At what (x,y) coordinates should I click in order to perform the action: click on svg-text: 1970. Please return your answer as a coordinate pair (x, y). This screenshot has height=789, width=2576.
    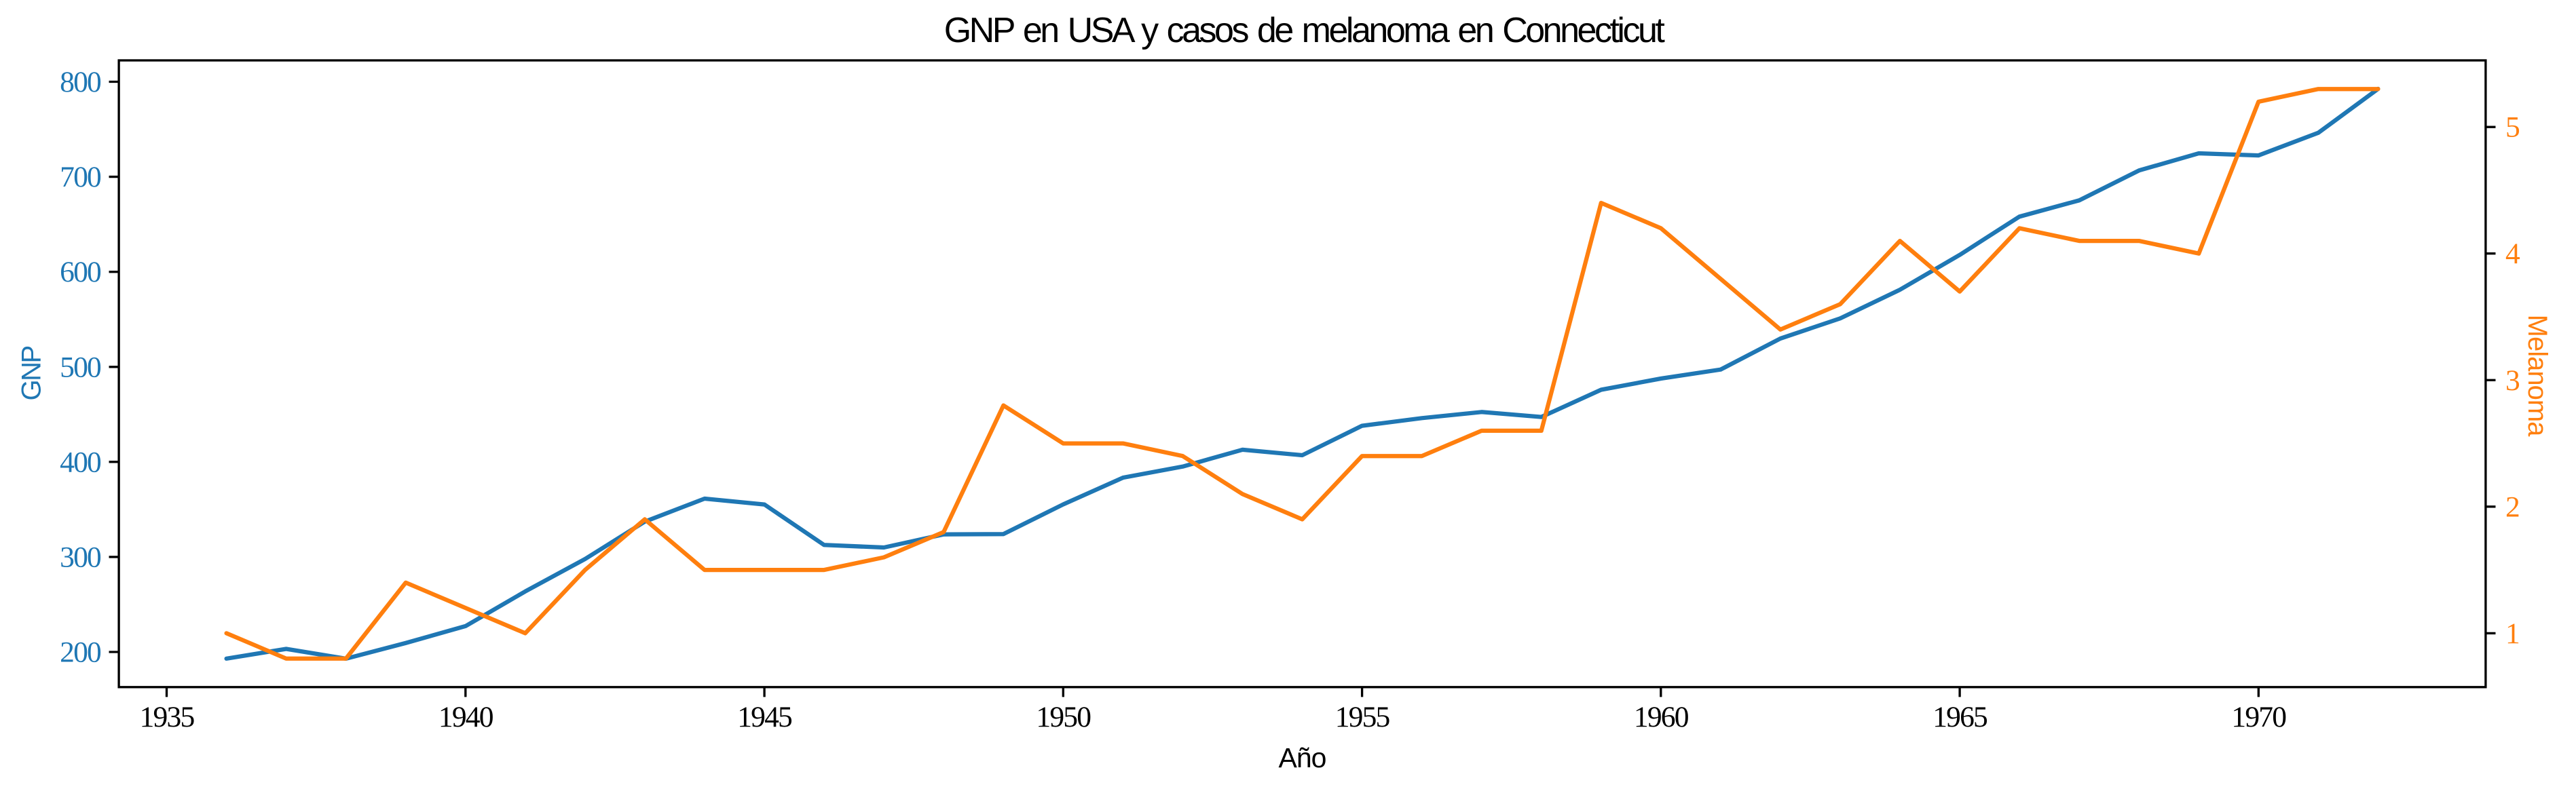
    Looking at the image, I should click on (2259, 717).